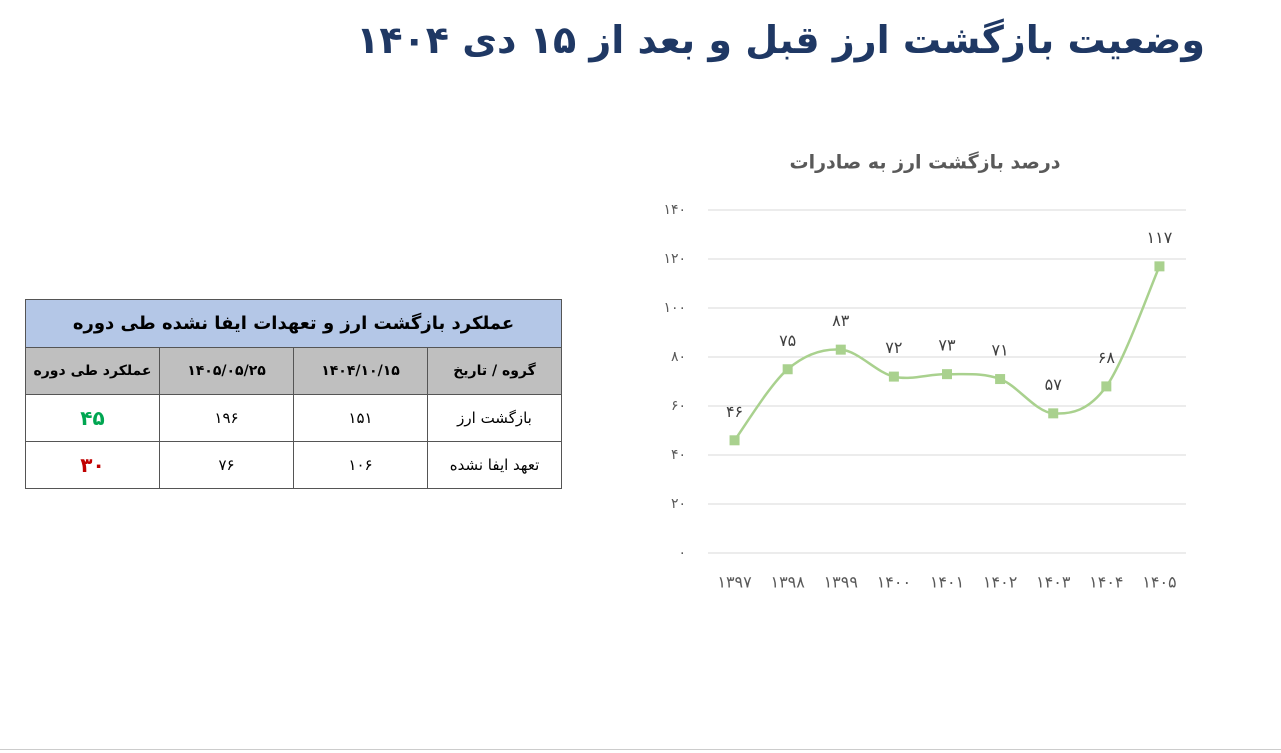 Image resolution: width=1281 pixels, height=753 pixels. I want to click on data-label: ۶۸, so click(1107, 357).